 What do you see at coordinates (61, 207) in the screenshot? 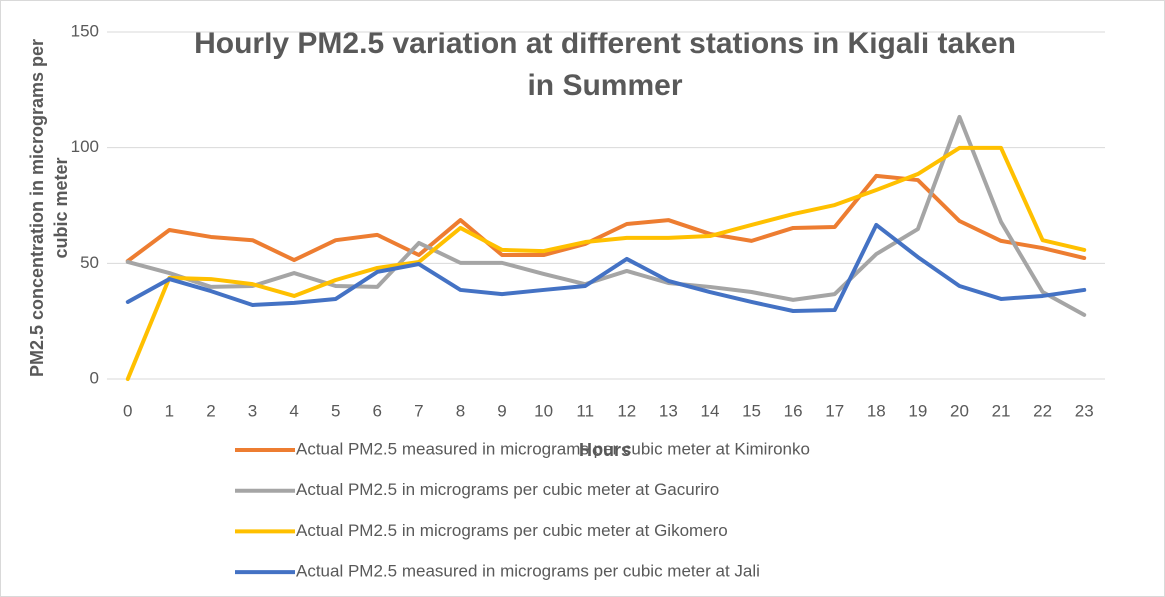
I see `y-axis-title: cubic meter` at bounding box center [61, 207].